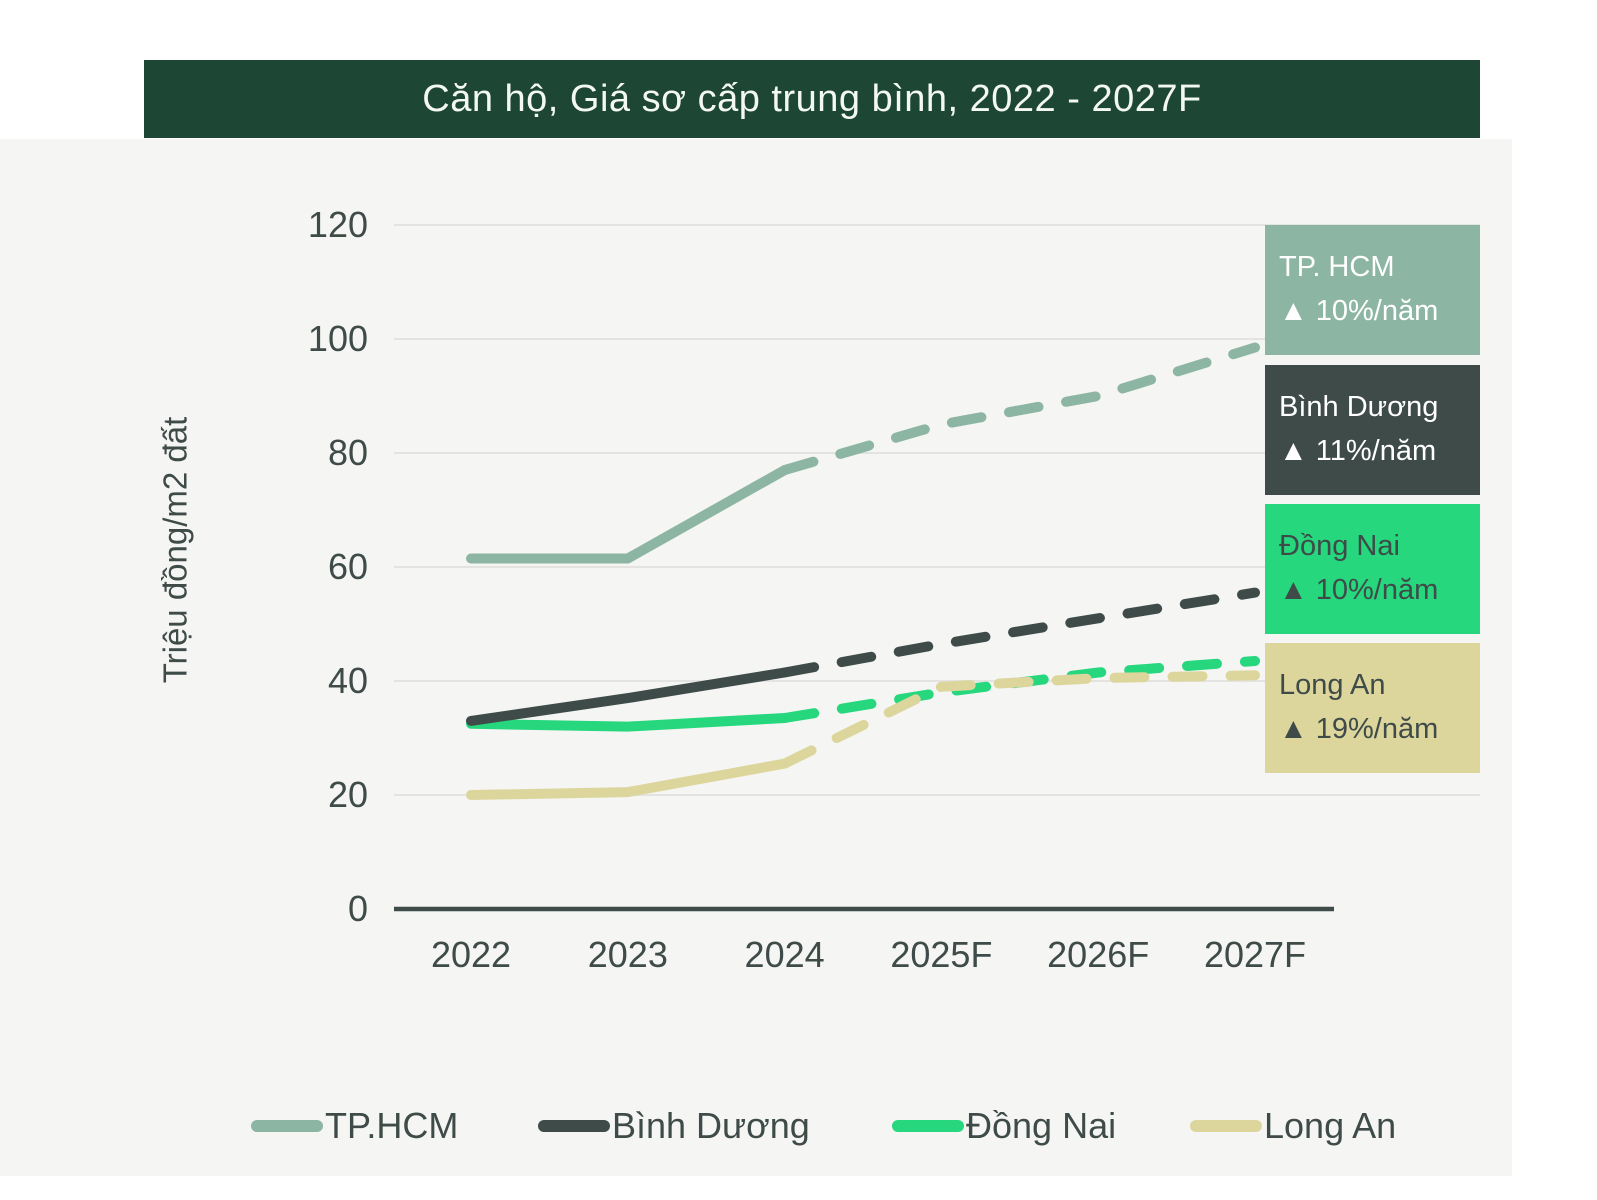  I want to click on legend-swatch-long-an, so click(1226, 1126).